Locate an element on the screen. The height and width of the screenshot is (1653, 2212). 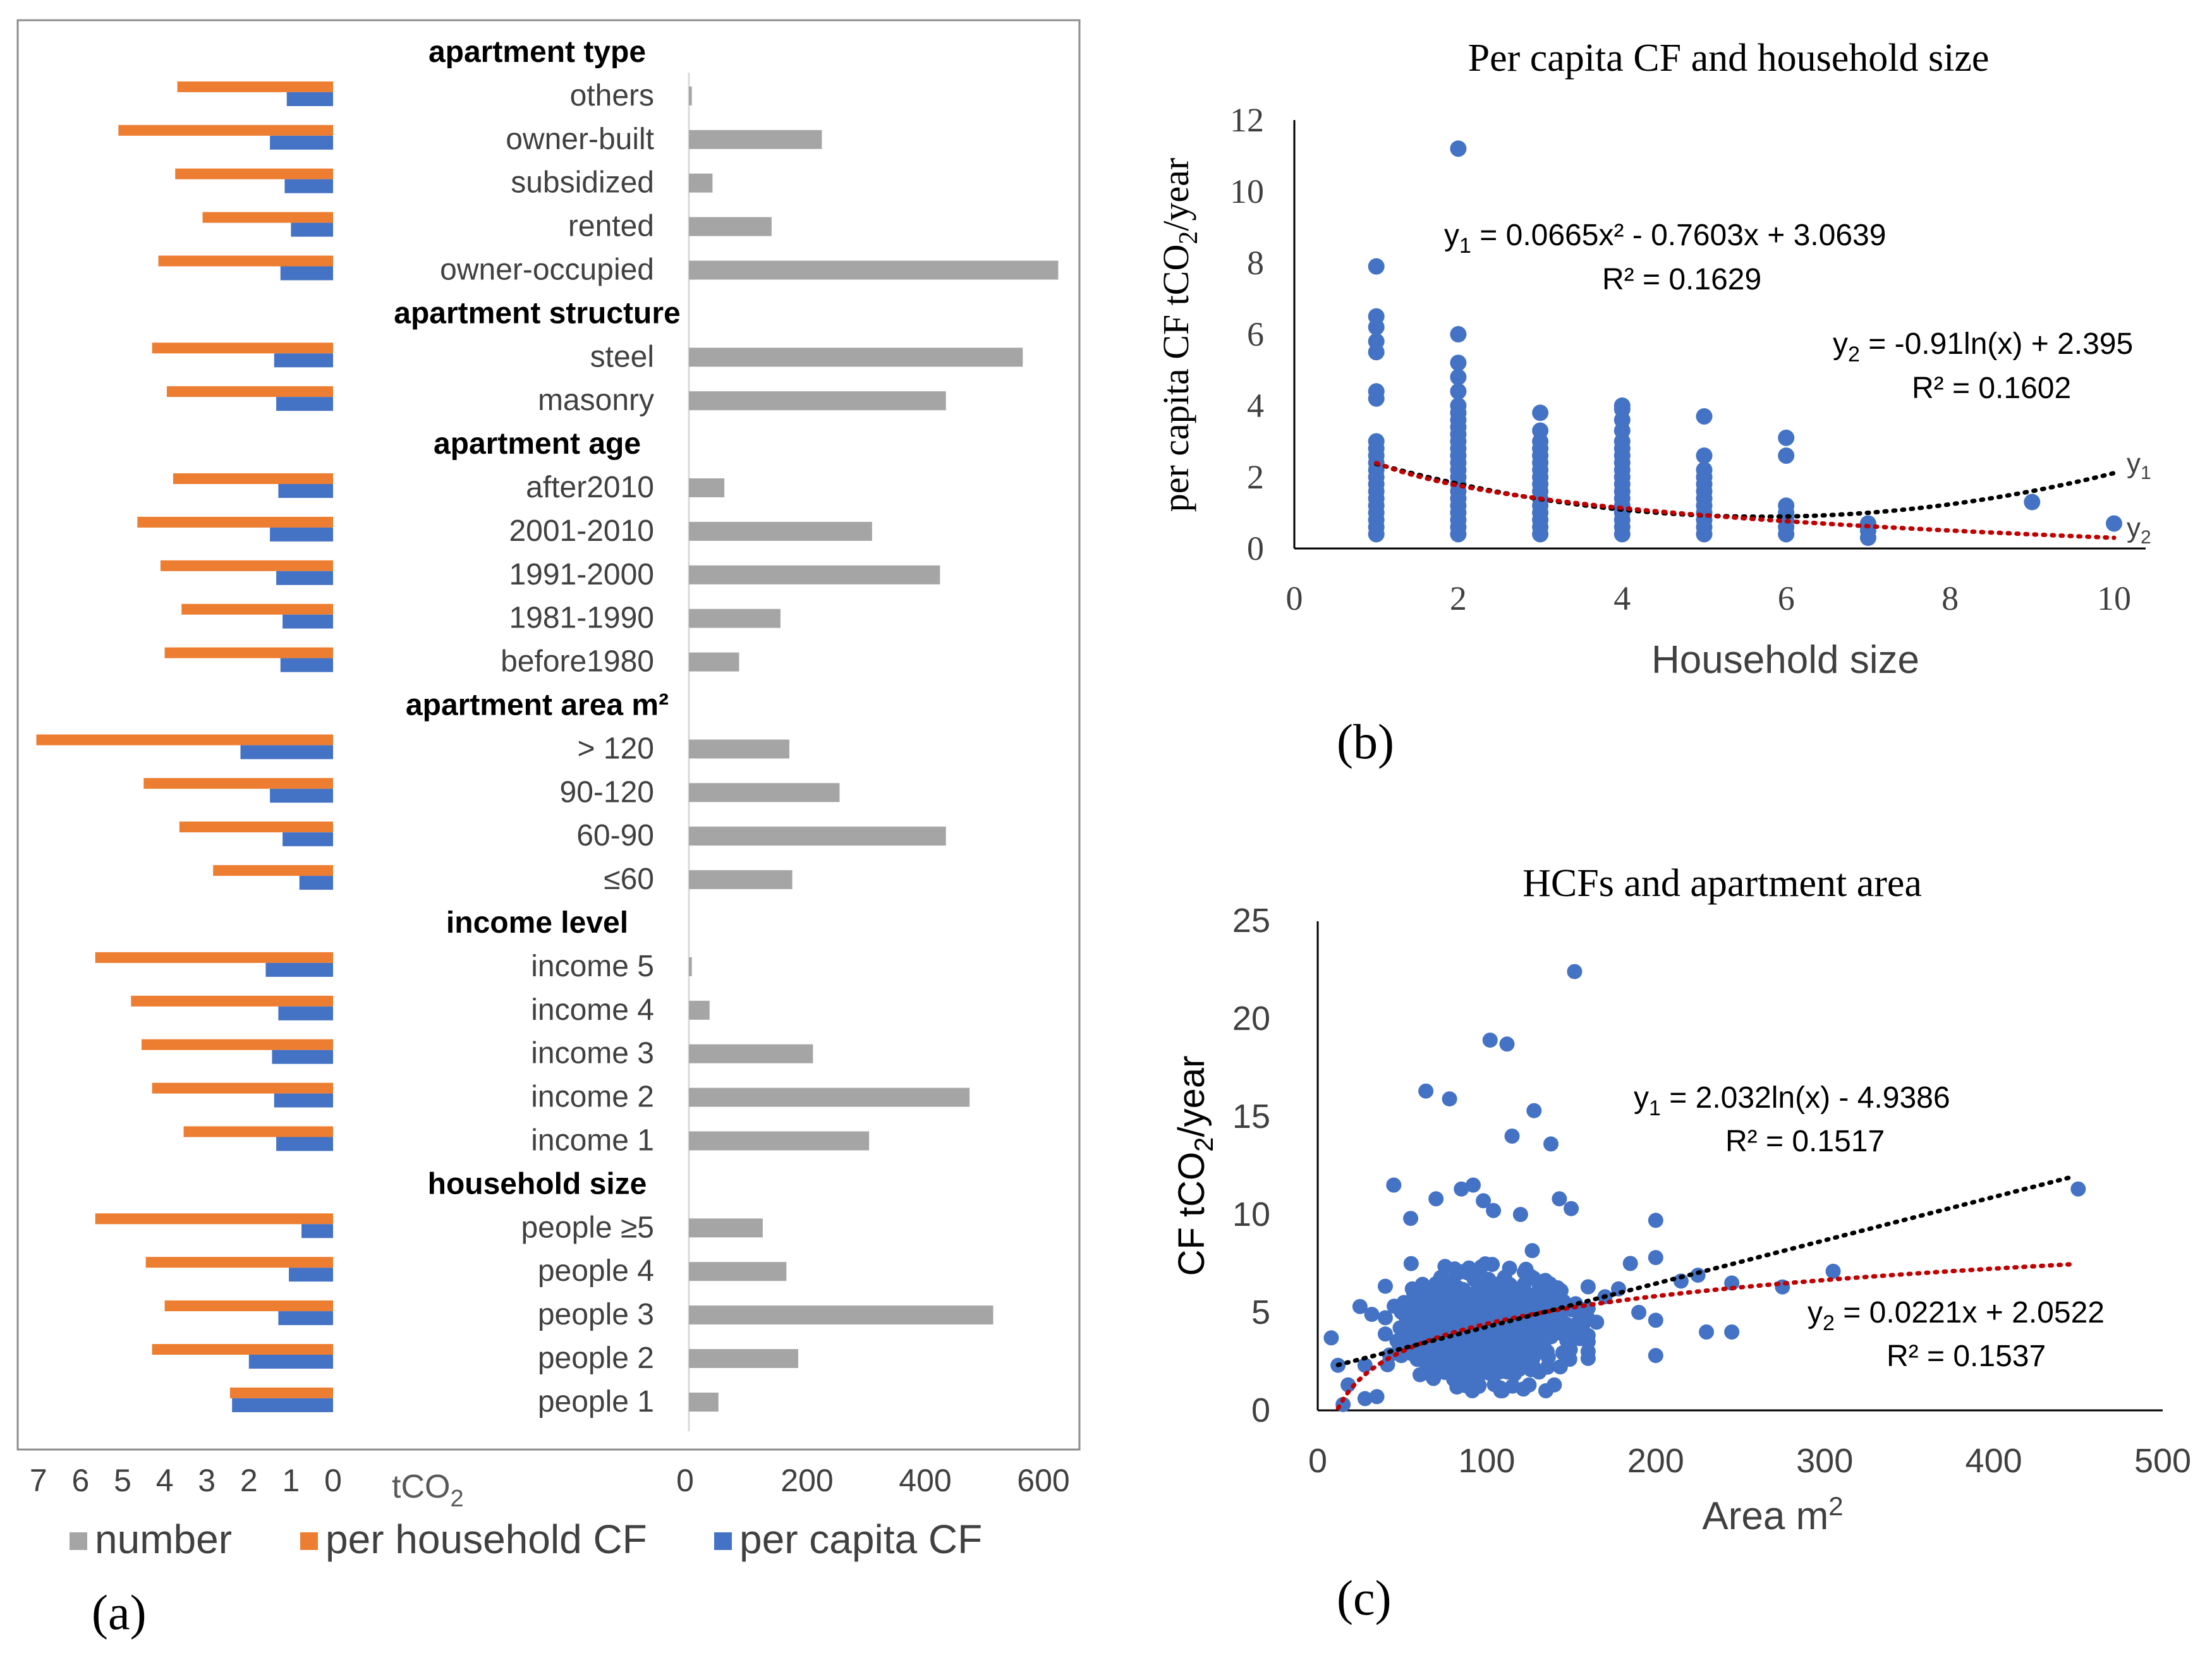
panel-a-label: (a) is located at coordinates (119, 1612).